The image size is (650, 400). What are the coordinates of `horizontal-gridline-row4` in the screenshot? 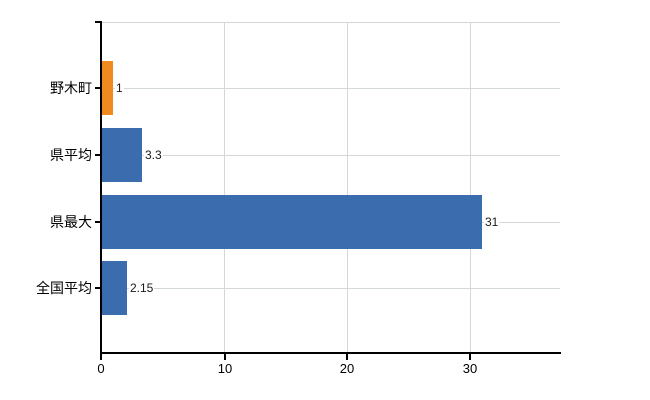 It's located at (330, 288).